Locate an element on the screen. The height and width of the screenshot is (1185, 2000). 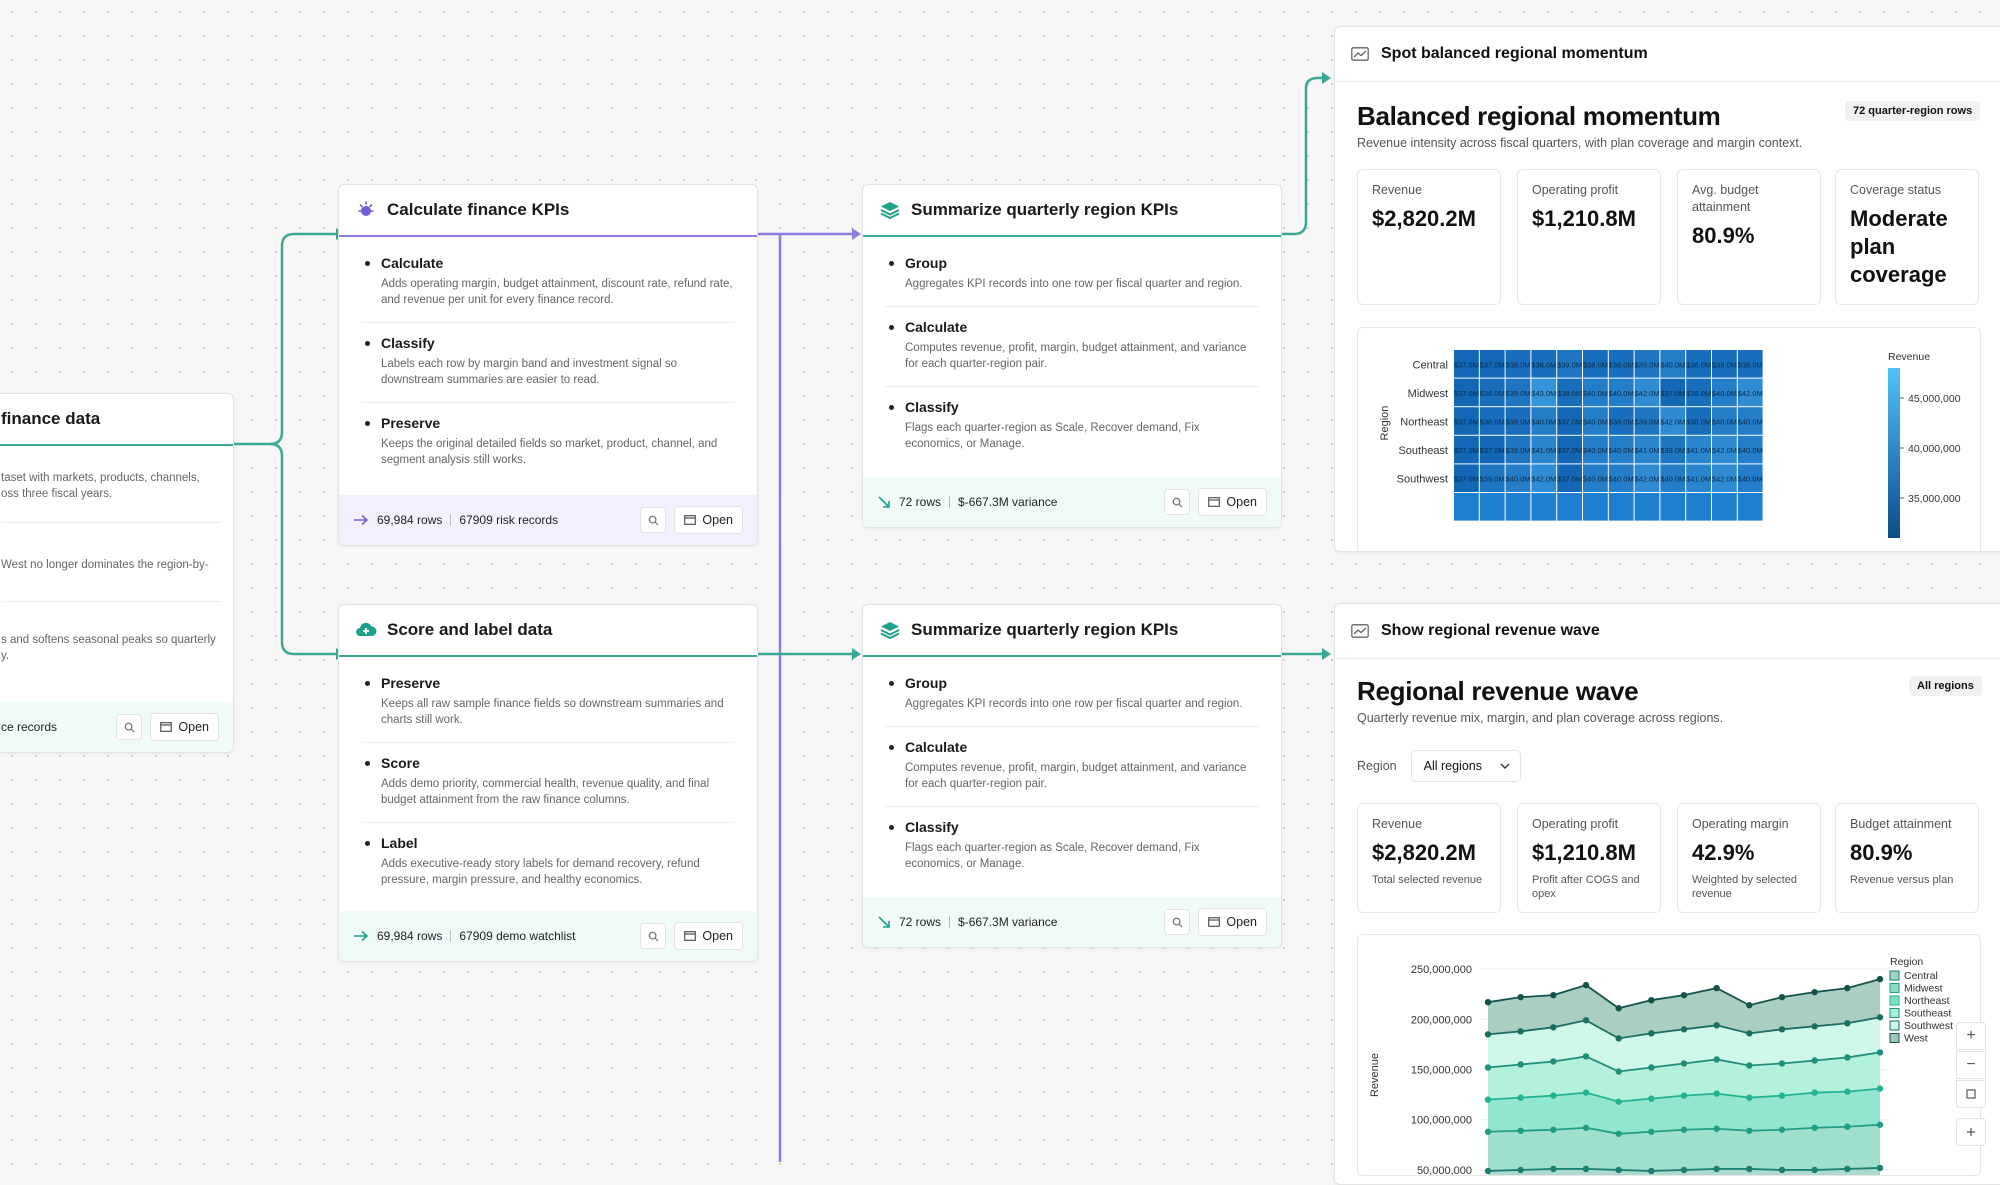
trend-down-icon is located at coordinates (884, 502).